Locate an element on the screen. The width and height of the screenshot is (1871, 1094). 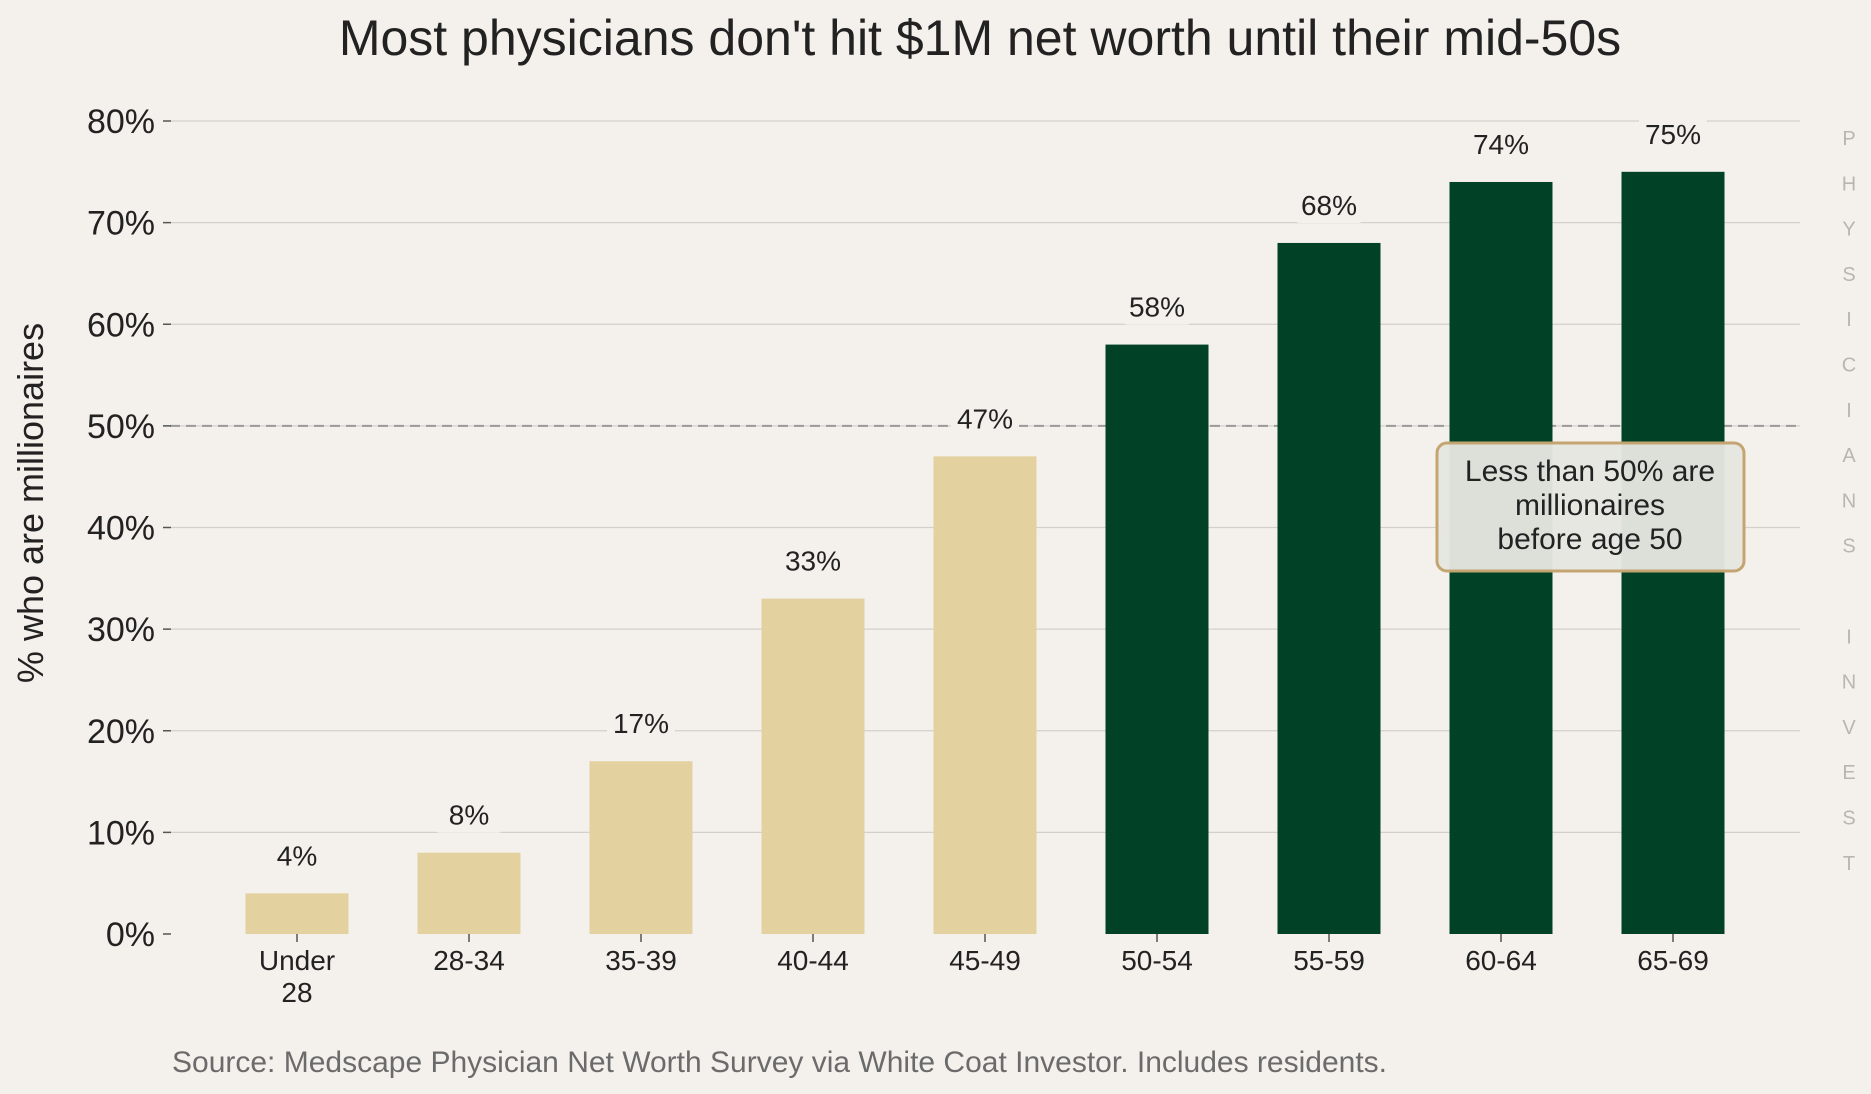
annotation-text: Less than 50% are is located at coordinates (1590, 471).